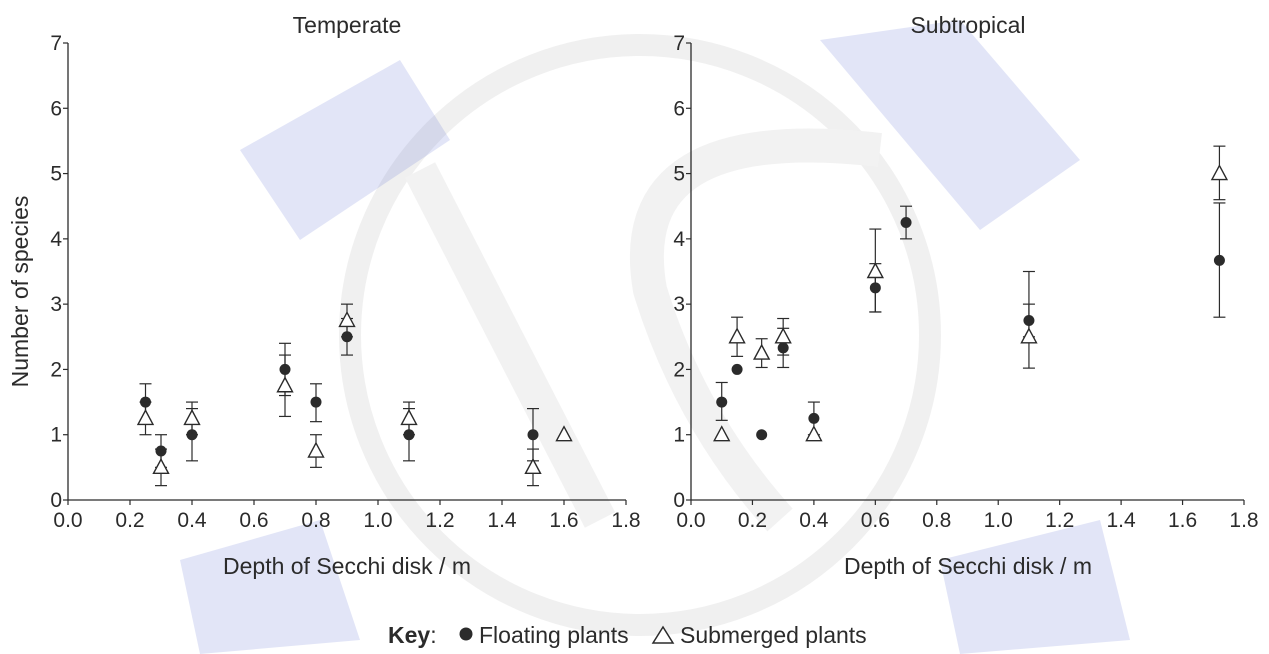 The width and height of the screenshot is (1269, 654). I want to click on subtropical-x-tick-label: 0.8, so click(936, 520).